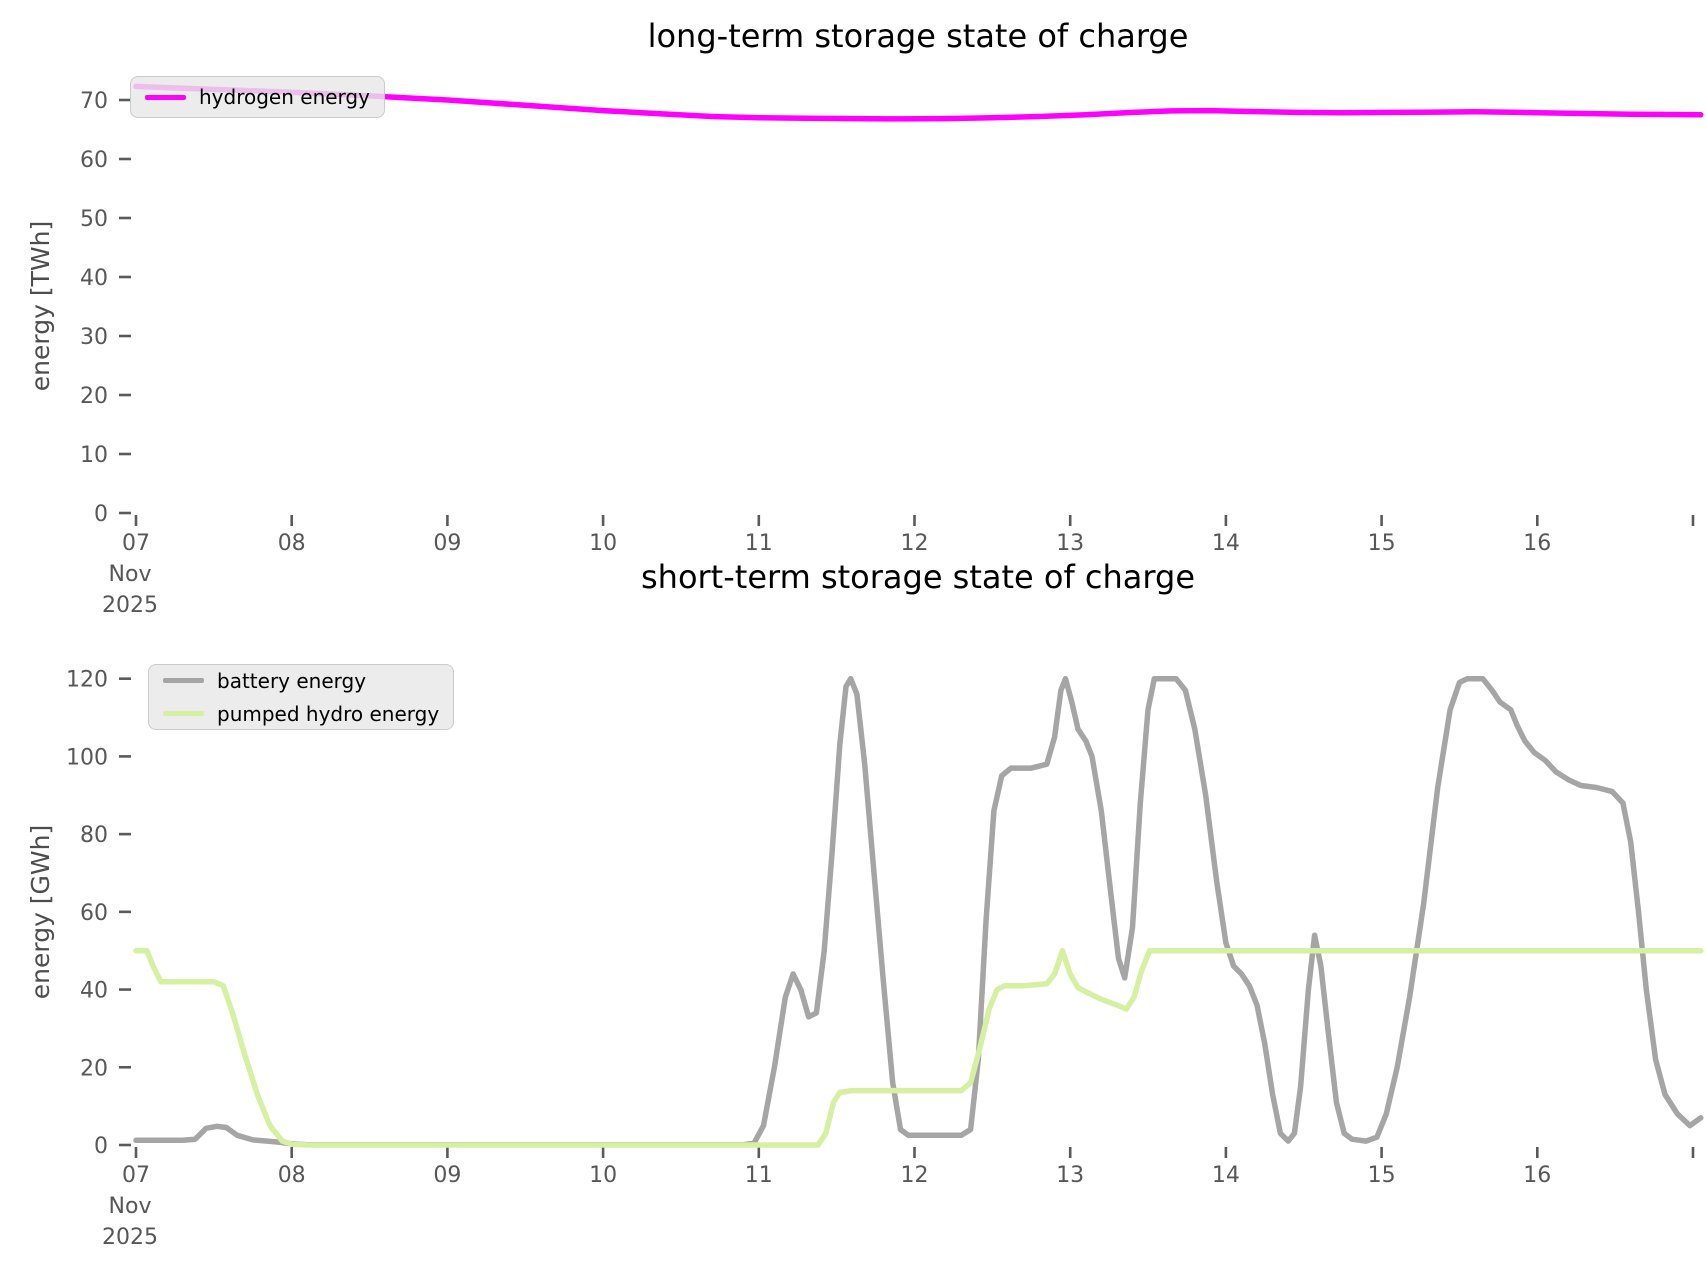  I want to click on y-tick-label: 100, so click(87, 757).